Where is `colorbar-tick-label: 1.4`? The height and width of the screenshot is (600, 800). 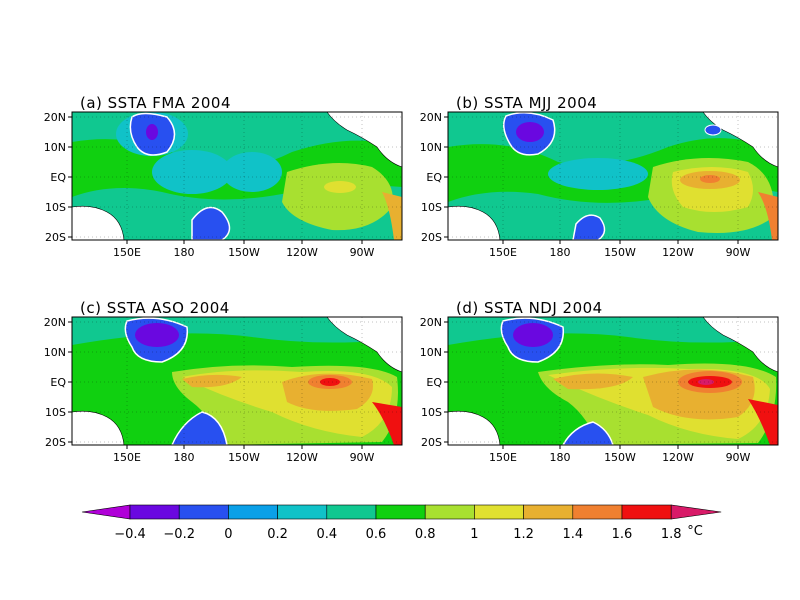
colorbar-tick-label: 1.4 is located at coordinates (572, 534).